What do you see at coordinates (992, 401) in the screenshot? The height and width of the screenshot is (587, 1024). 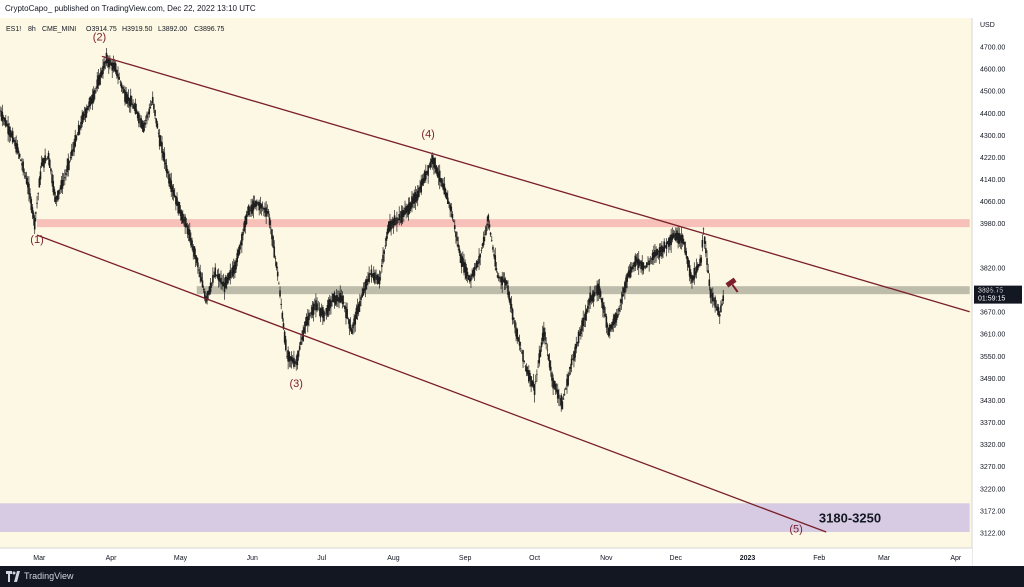 I see `y-tick-label: 3430.00` at bounding box center [992, 401].